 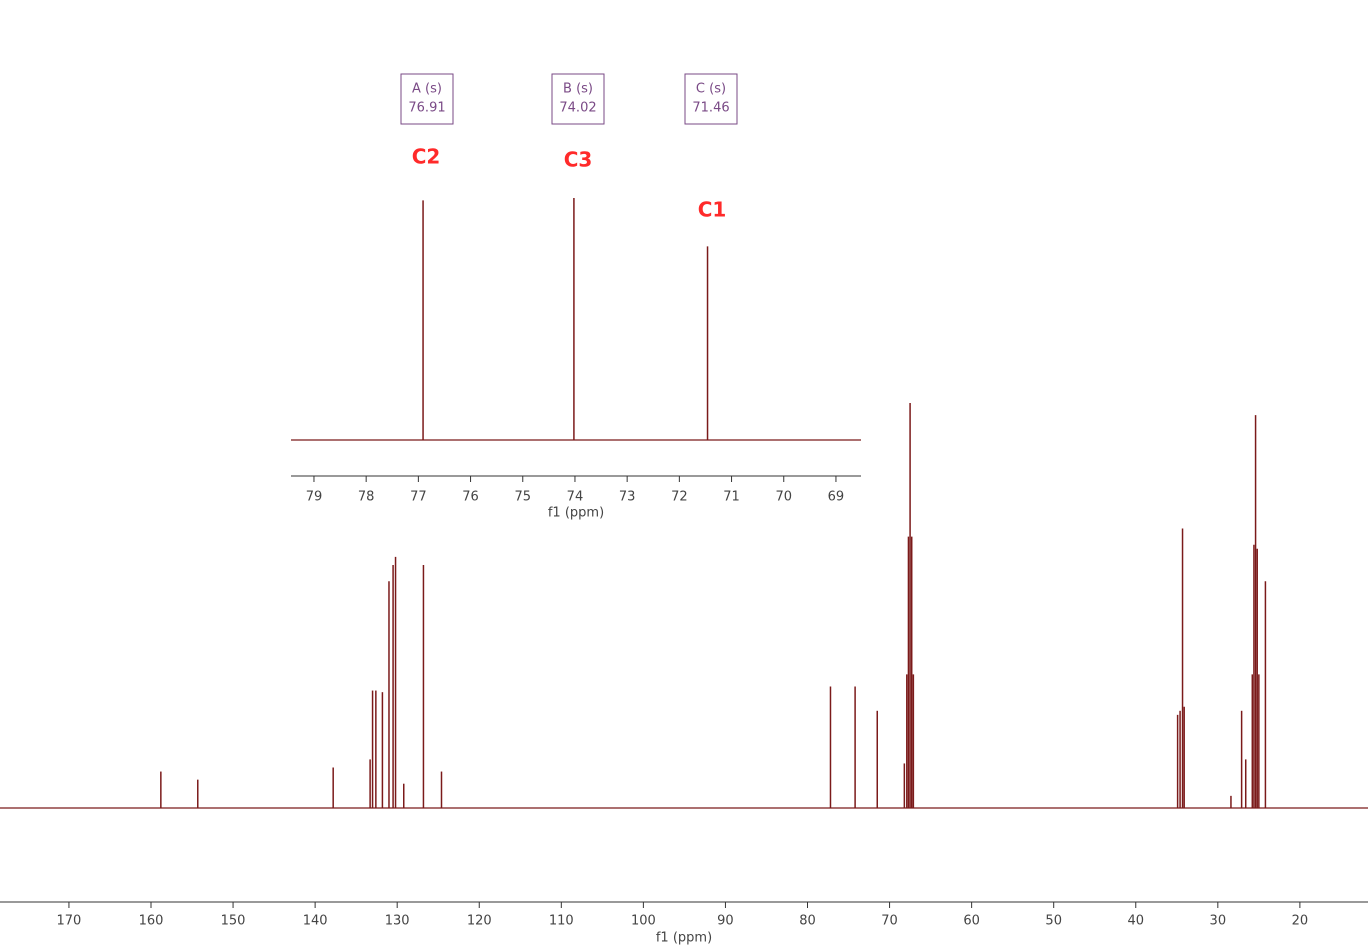 What do you see at coordinates (627, 497) in the screenshot?
I see `x-tick-label: 73` at bounding box center [627, 497].